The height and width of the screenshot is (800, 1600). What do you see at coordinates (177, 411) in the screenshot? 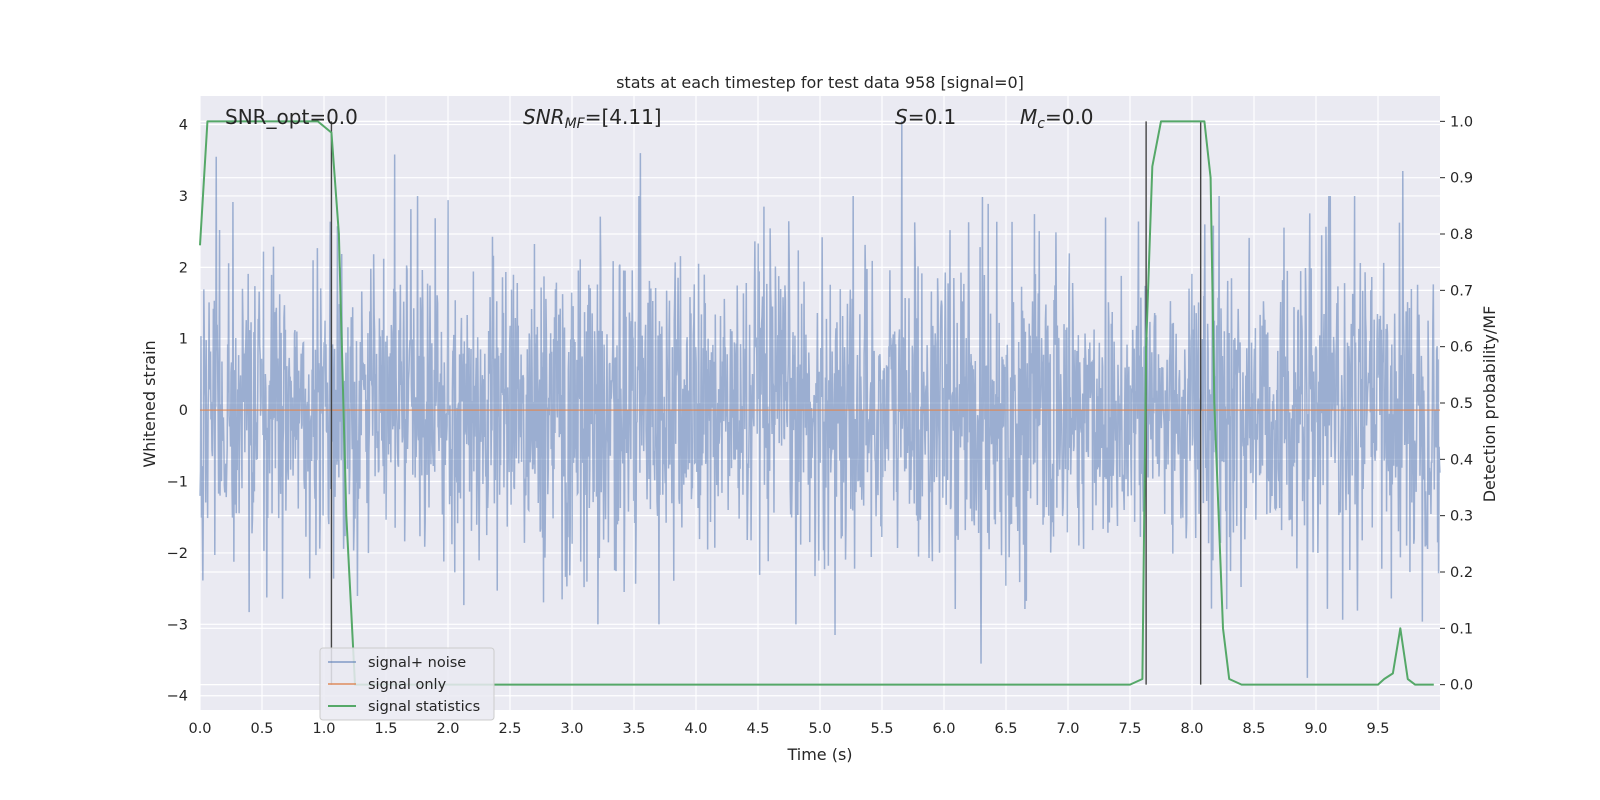
I see `y-axis-ticks: 4 3 2 1 0 −1 −2 −3 −4` at bounding box center [177, 411].